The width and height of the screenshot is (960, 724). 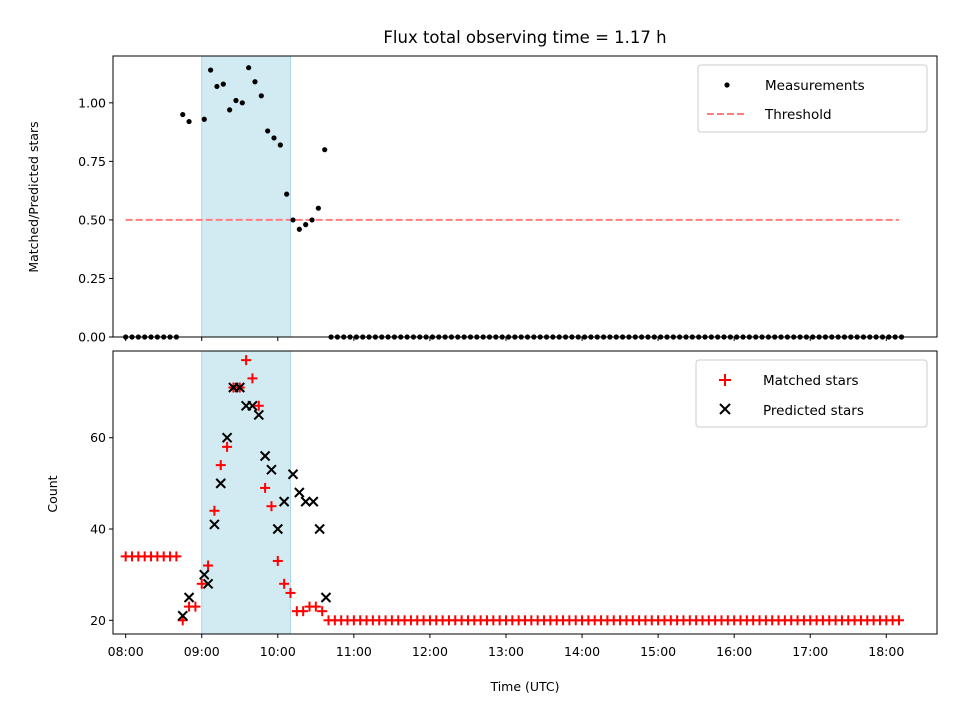 What do you see at coordinates (798, 115) in the screenshot?
I see `legend-threshold-label: Threshold` at bounding box center [798, 115].